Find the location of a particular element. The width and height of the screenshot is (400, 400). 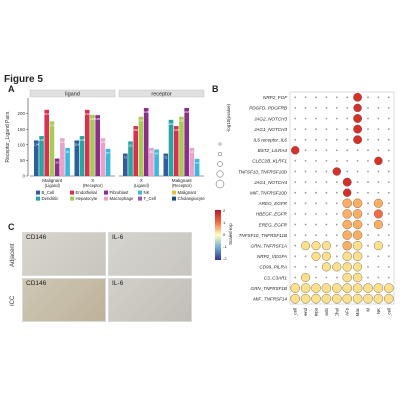

bar-value-label: 72 is located at coordinates (166, 158).